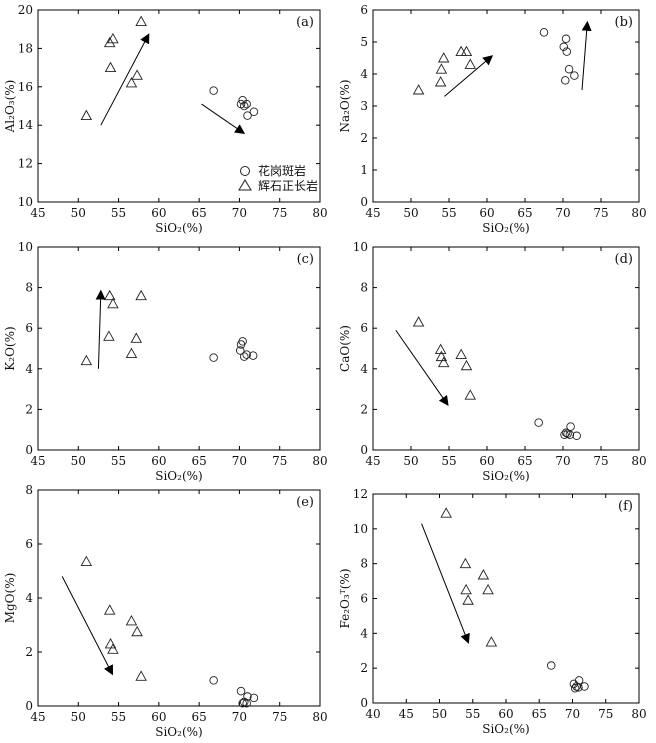  What do you see at coordinates (305, 22) in the screenshot?
I see `panel-label: (a)` at bounding box center [305, 22].